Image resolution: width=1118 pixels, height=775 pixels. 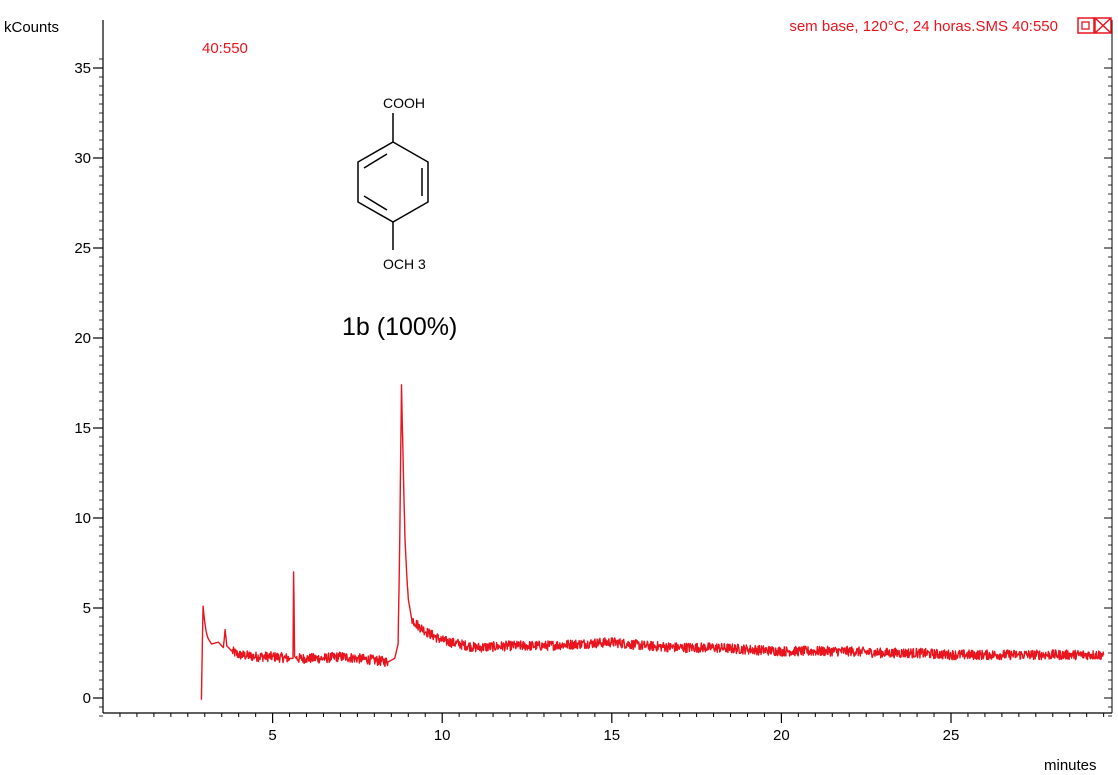 I want to click on y-tick-label: 5, so click(x=87, y=608).